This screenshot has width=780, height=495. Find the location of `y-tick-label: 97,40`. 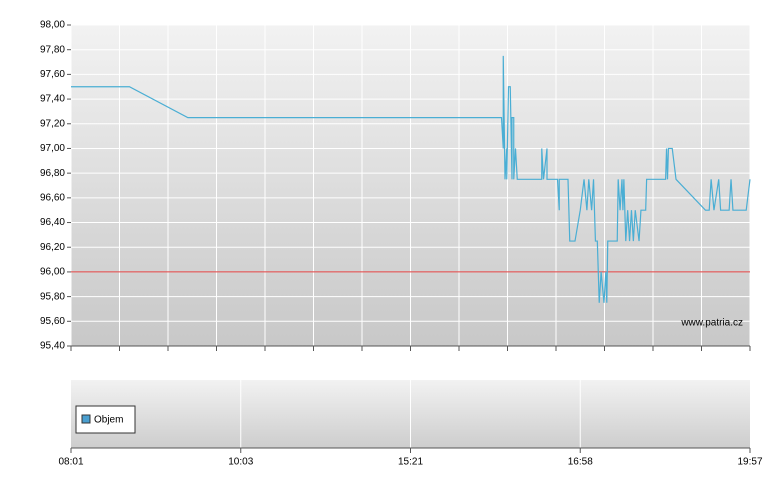

y-tick-label: 97,40 is located at coordinates (52, 99).